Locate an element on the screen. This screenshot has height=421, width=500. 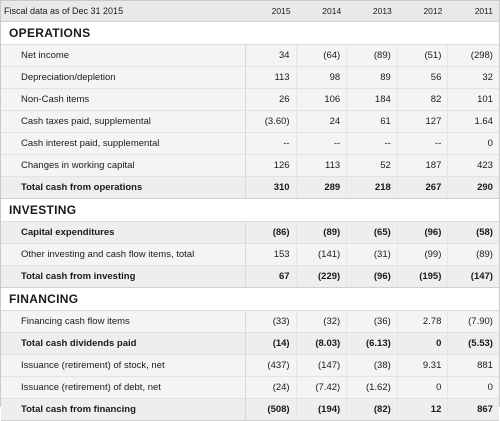
table-row: Depreciation/depletion 113 98 89 56 32 is located at coordinates (250, 78).